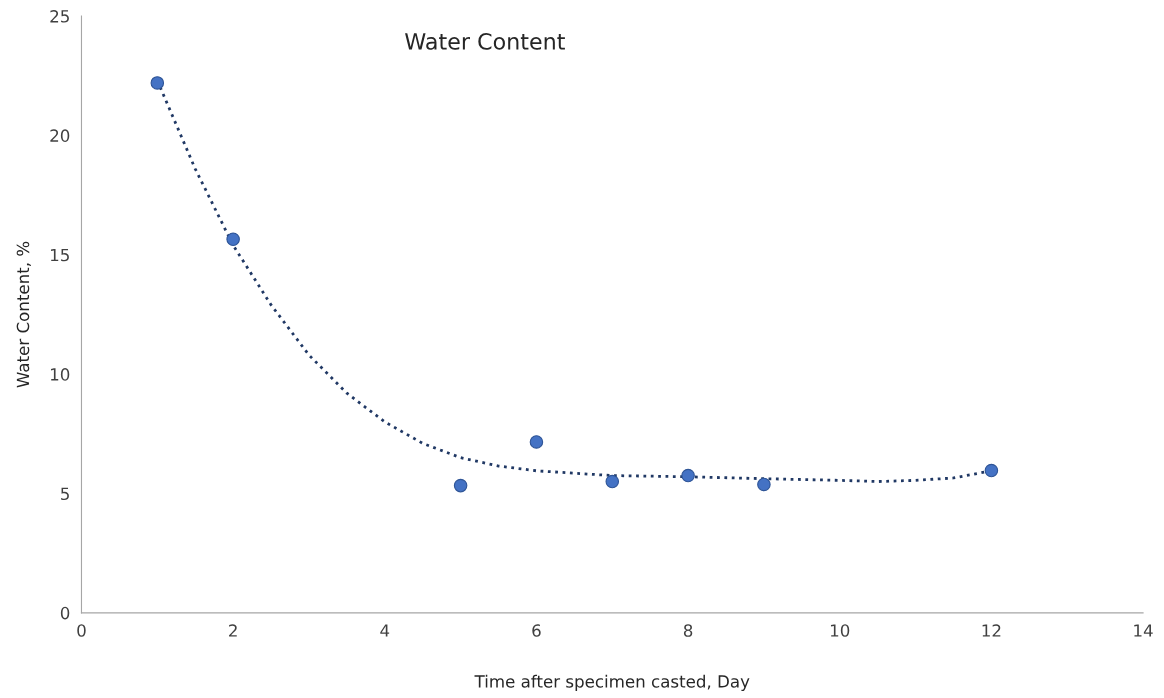 The height and width of the screenshot is (698, 1164). What do you see at coordinates (59, 16) in the screenshot?
I see `y-tick-label: 25` at bounding box center [59, 16].